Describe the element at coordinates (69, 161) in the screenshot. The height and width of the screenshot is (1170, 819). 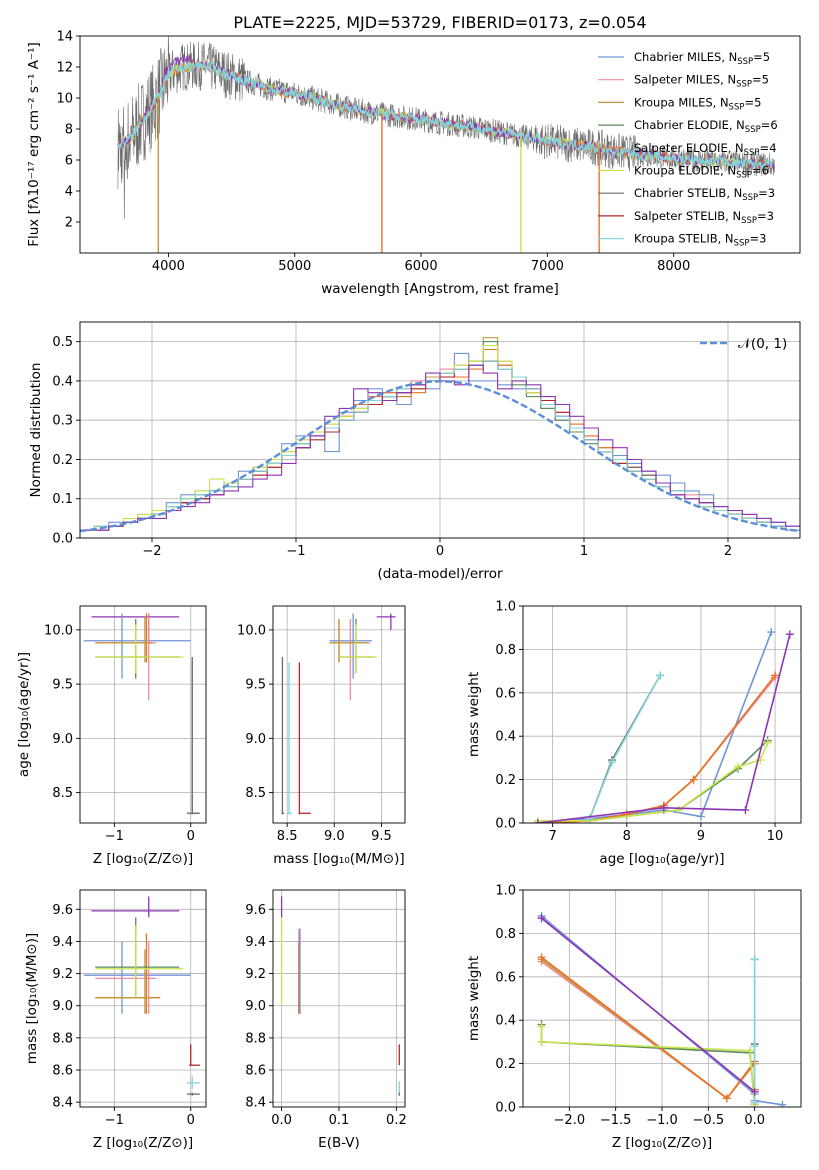
I see `y-tick-label: 6` at that location.